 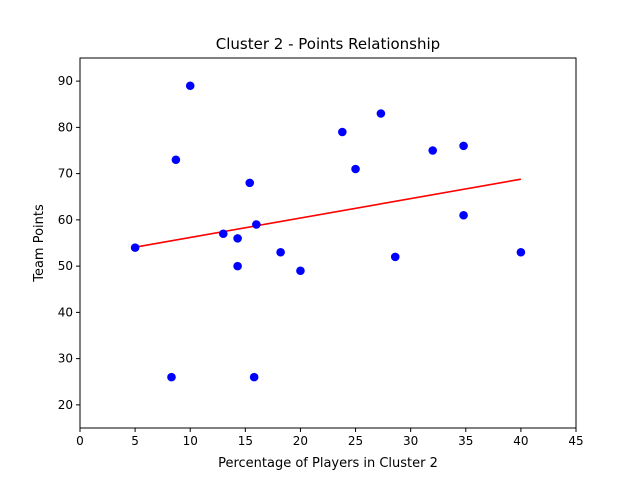 I want to click on y-tick-label-5: 70, so click(x=65, y=174).